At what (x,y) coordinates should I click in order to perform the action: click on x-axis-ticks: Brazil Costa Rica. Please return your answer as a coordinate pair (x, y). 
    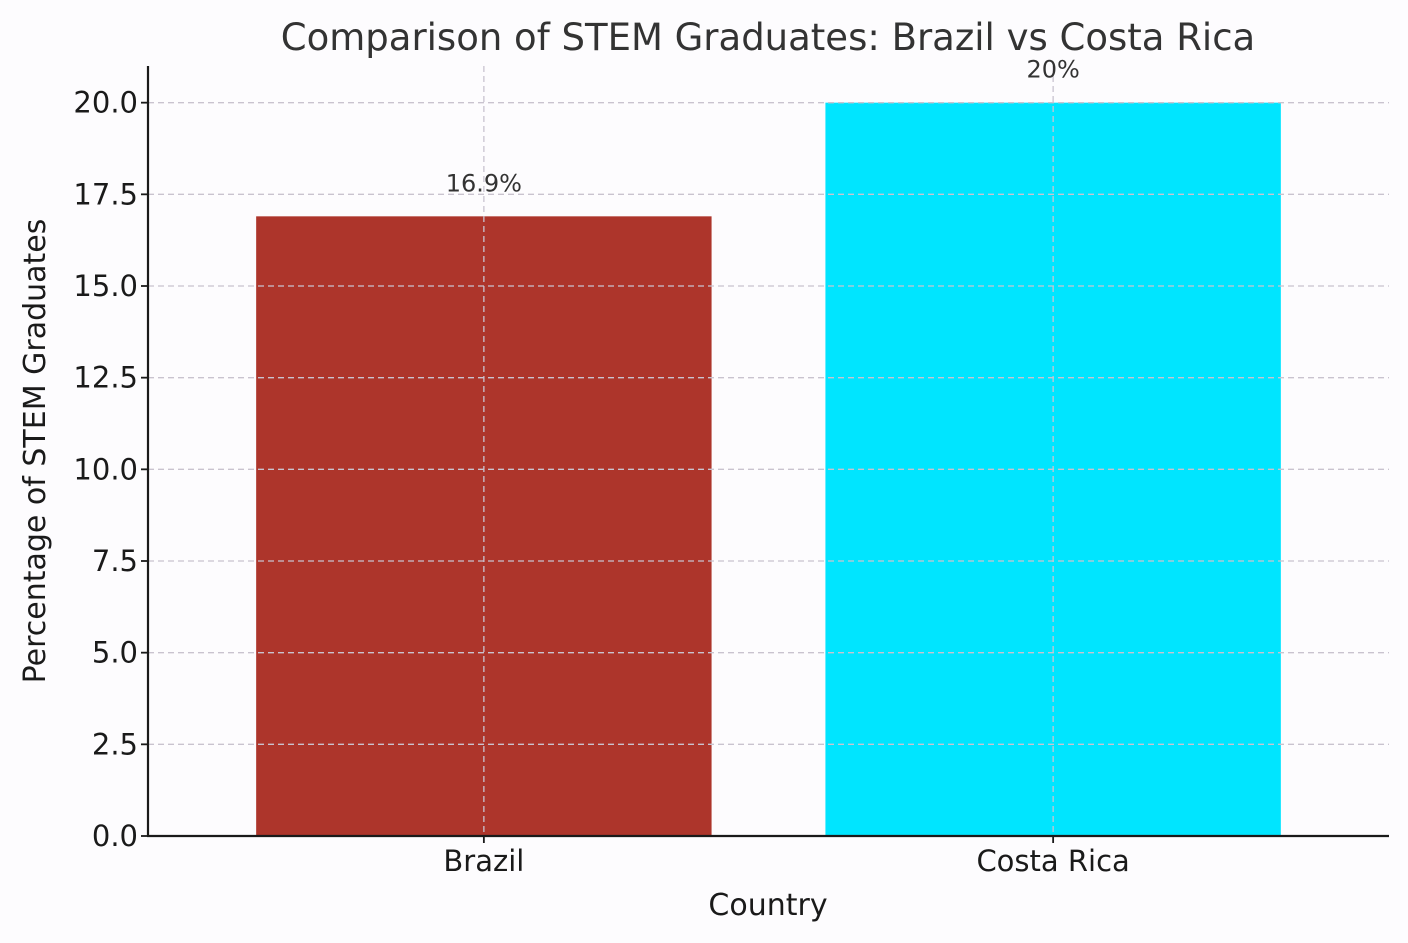
    Looking at the image, I should click on (786, 857).